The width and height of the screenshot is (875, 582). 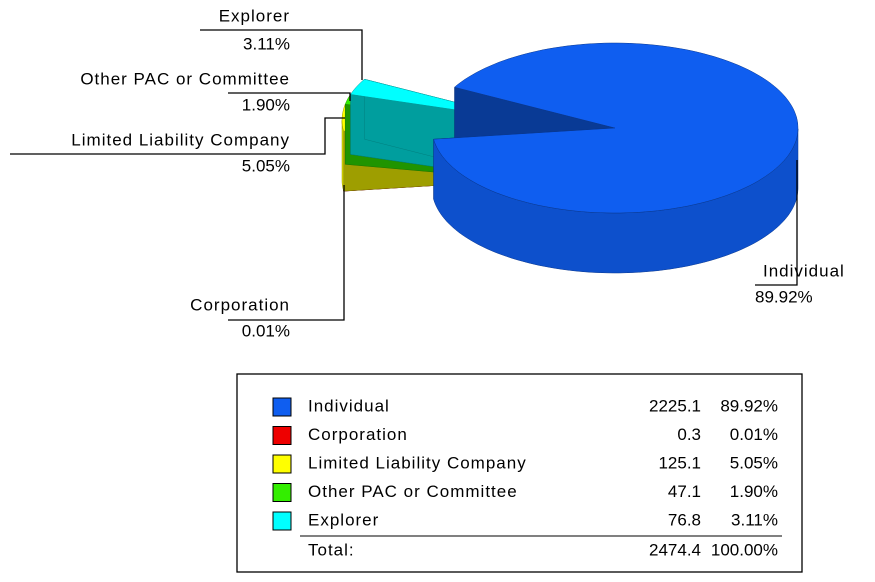 What do you see at coordinates (679, 462) in the screenshot?
I see `legend-amount: 125.1` at bounding box center [679, 462].